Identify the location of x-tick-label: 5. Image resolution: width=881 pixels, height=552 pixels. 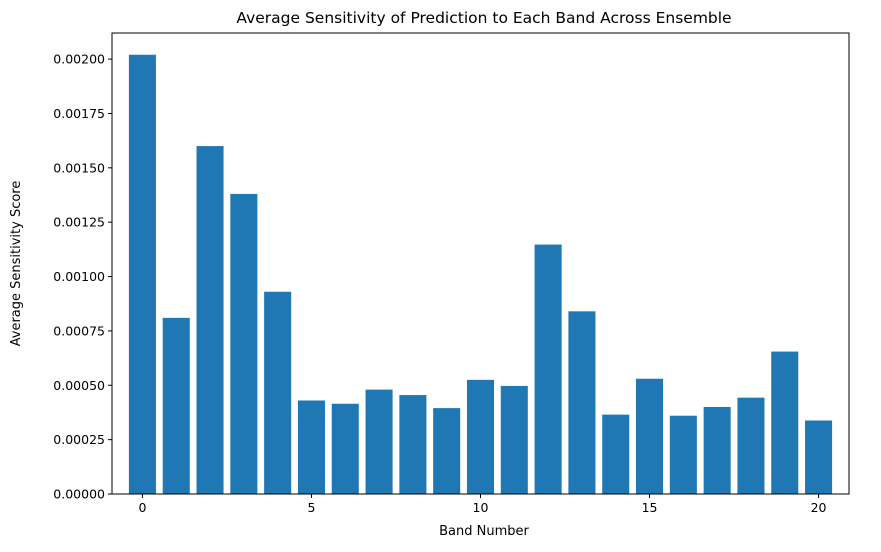
(311, 507).